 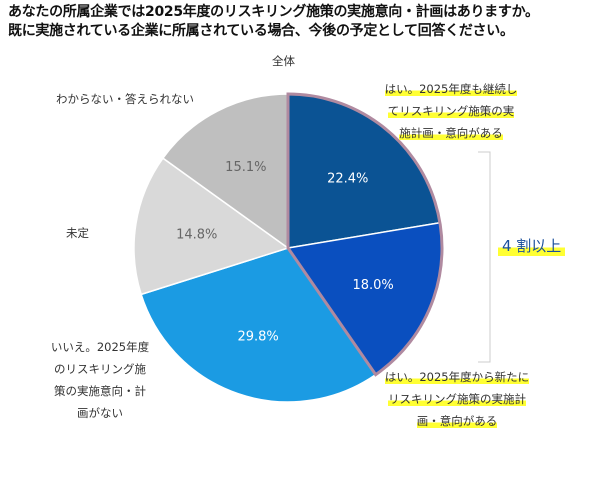 What do you see at coordinates (100, 369) in the screenshot?
I see `label-line: のリスキリング施` at bounding box center [100, 369].